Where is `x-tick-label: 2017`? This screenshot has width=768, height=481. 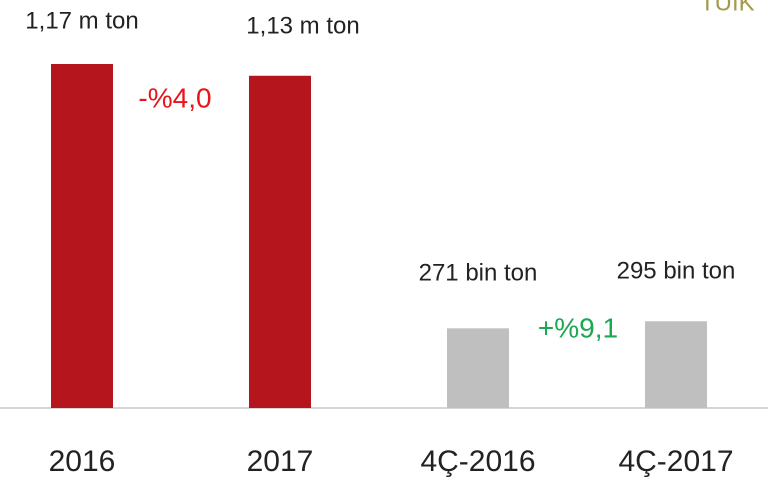 x-tick-label: 2017 is located at coordinates (280, 461).